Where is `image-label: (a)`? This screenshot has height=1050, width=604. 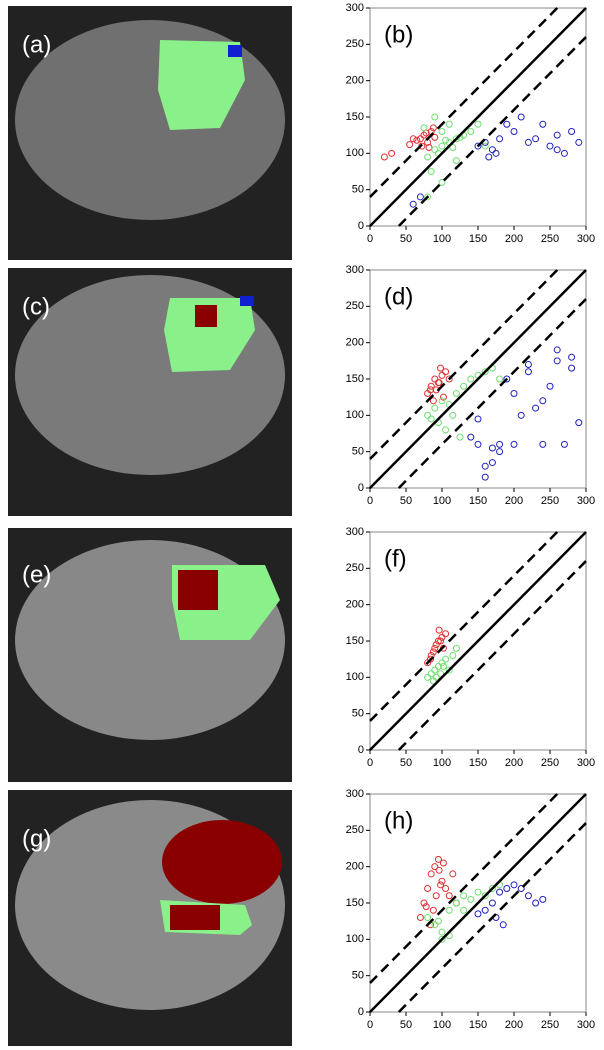 image-label: (a) is located at coordinates (36, 44).